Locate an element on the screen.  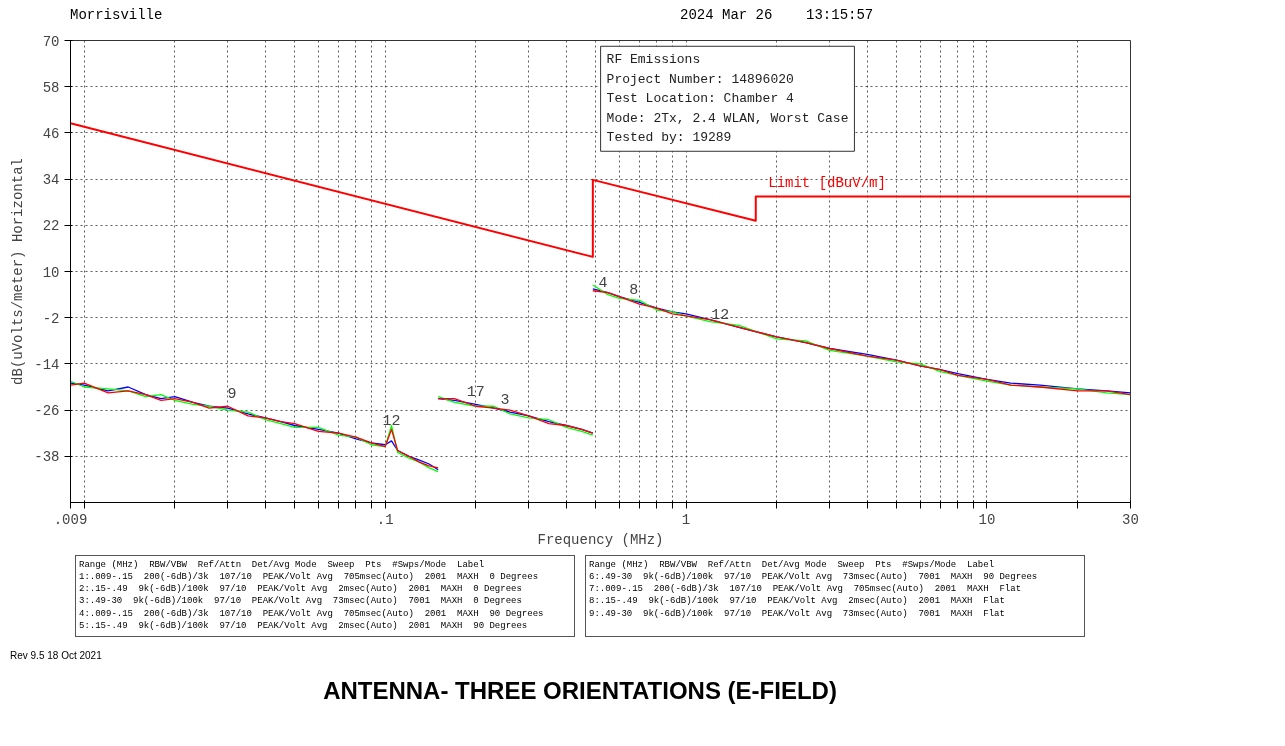
text: Rev 9.5 18 Oct 2021 is located at coordinates (56, 655).